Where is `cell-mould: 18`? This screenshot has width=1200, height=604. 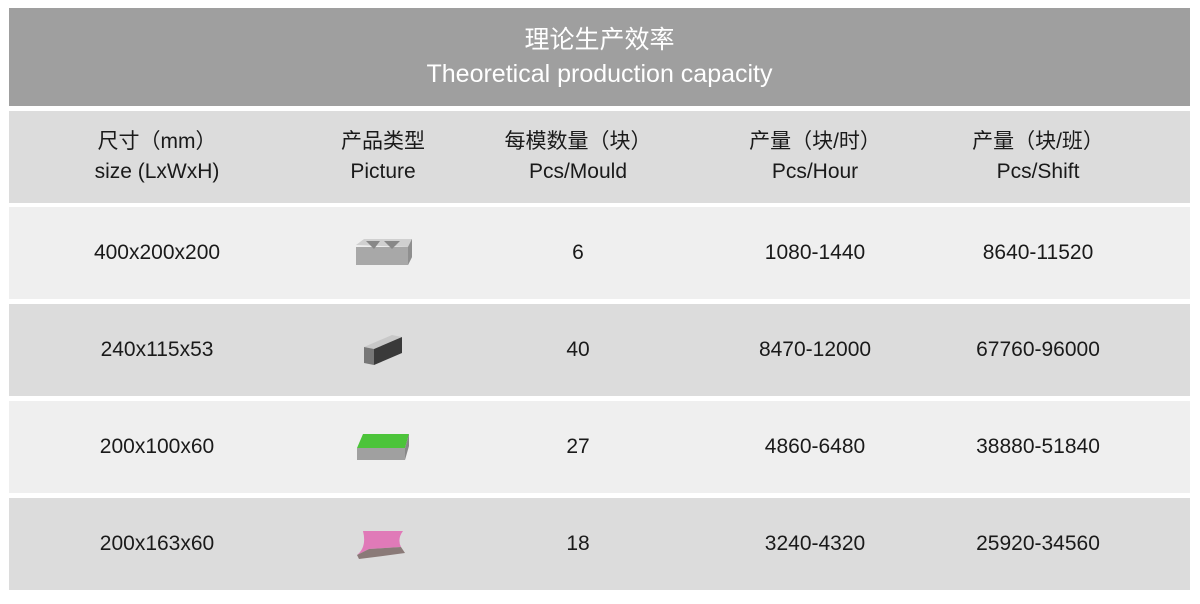
cell-mould: 18 is located at coordinates (578, 543).